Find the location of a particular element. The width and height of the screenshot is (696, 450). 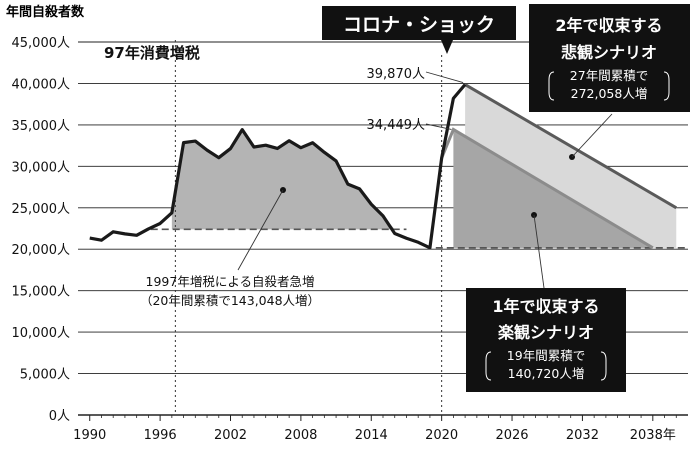

x-axis-ticks: 1990 1996 2002 2008 2014 2020 2026 2032 2038年 is located at coordinates (375, 429).